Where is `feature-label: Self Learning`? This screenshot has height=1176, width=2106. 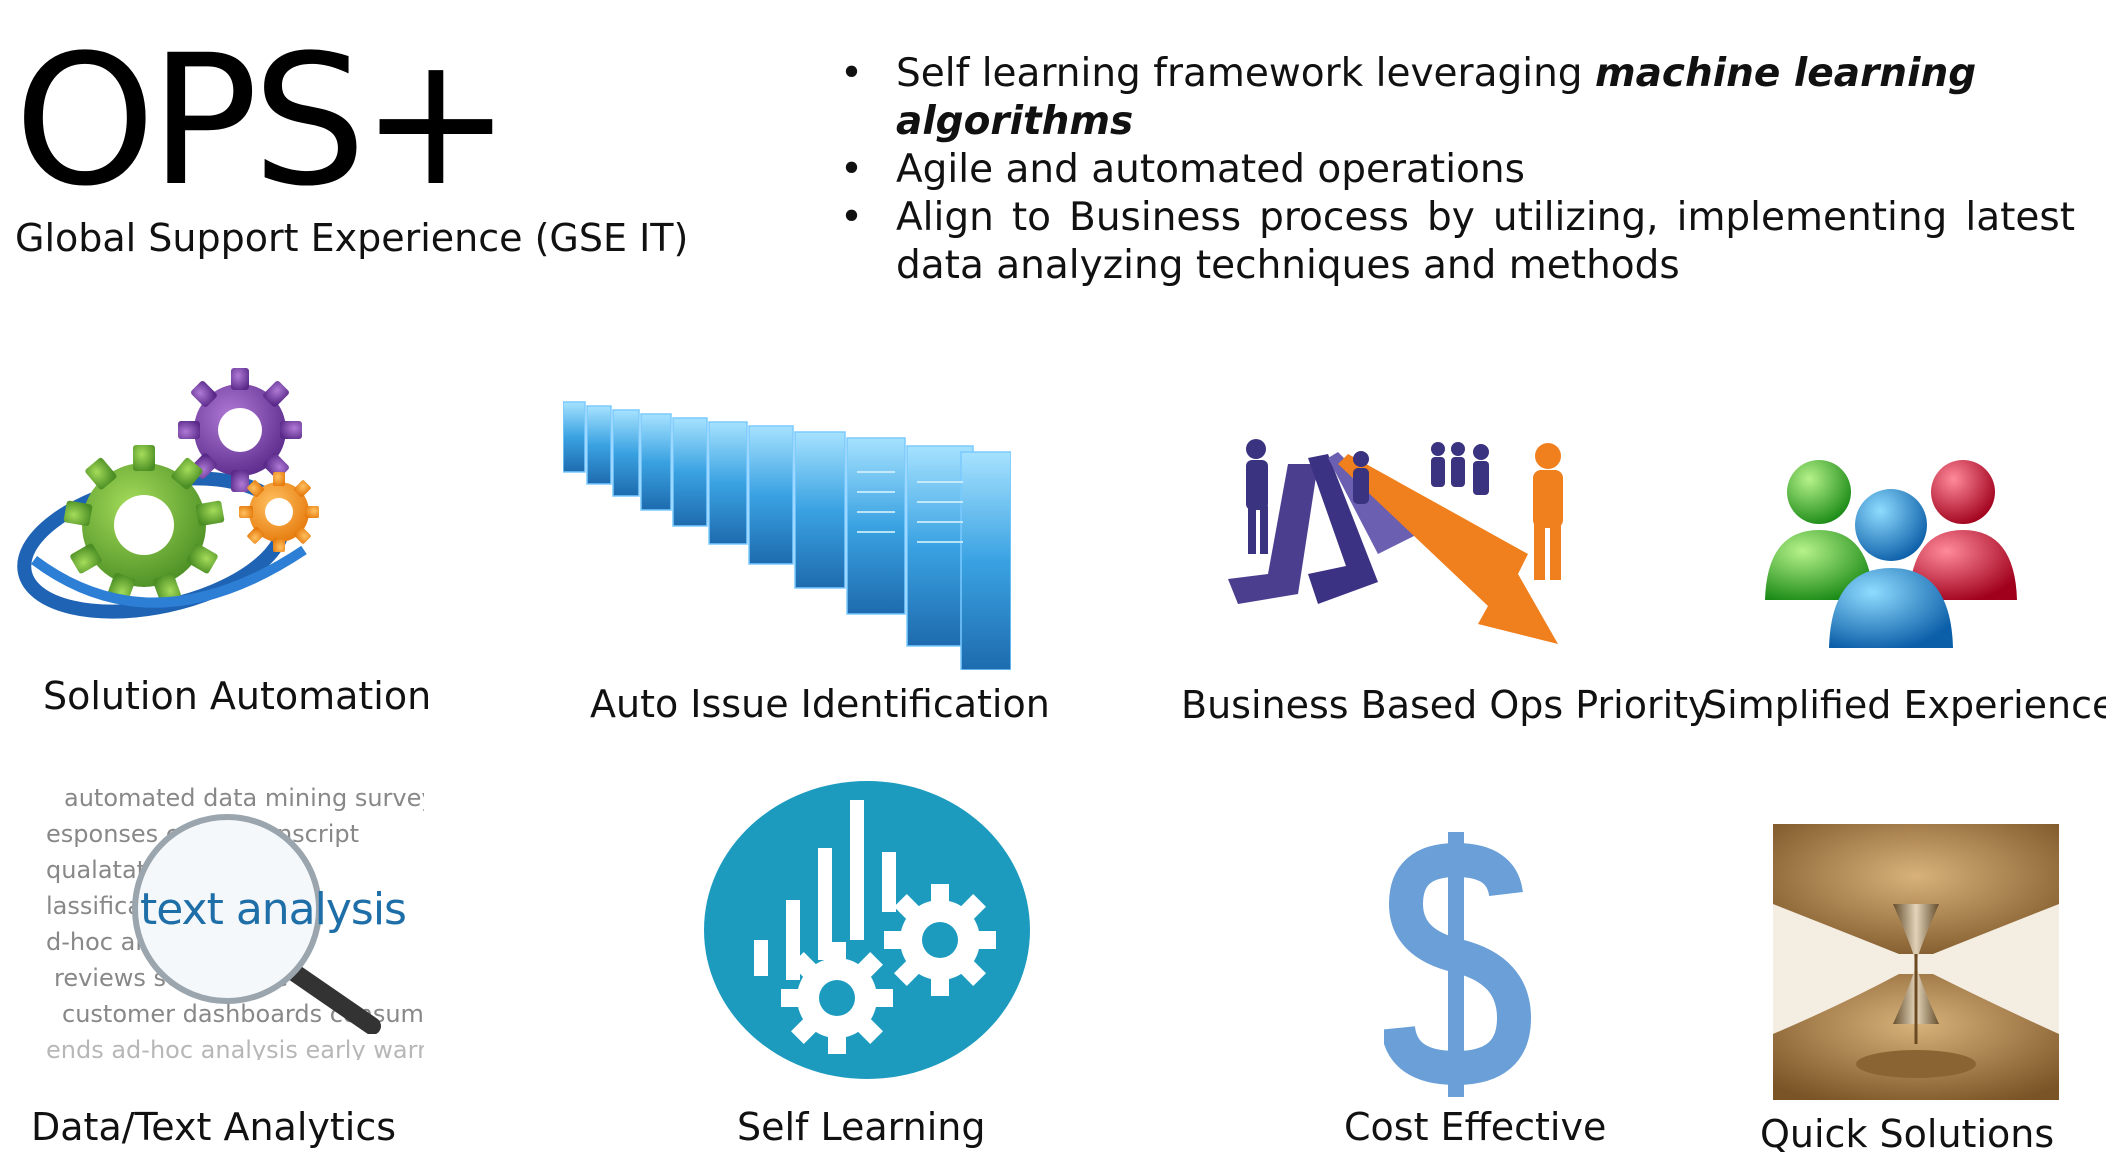
feature-label: Self Learning is located at coordinates (861, 1127).